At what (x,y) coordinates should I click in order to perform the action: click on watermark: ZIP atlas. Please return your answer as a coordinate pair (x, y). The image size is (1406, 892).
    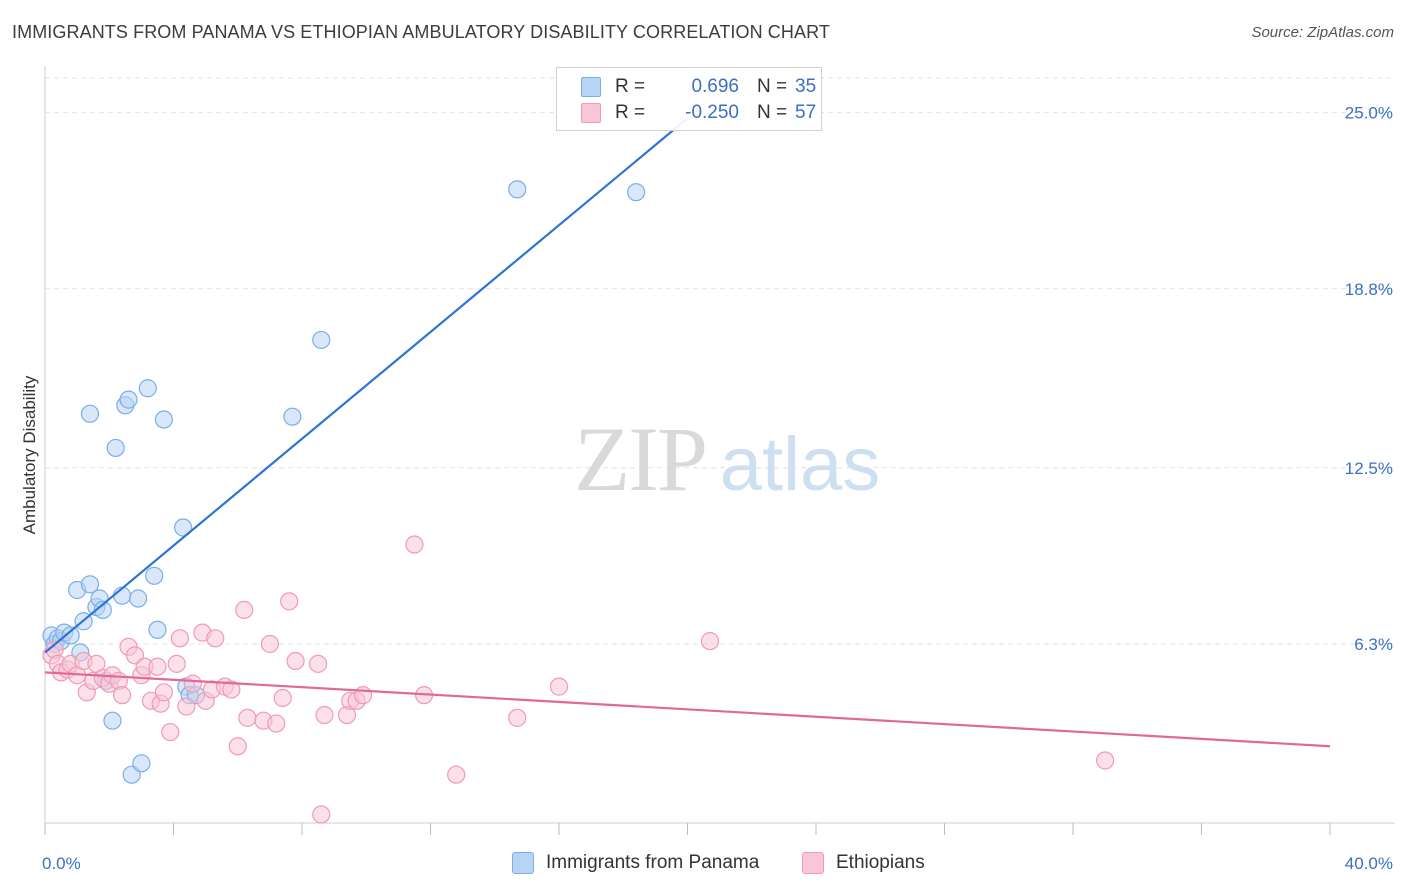
    Looking at the image, I should click on (727, 459).